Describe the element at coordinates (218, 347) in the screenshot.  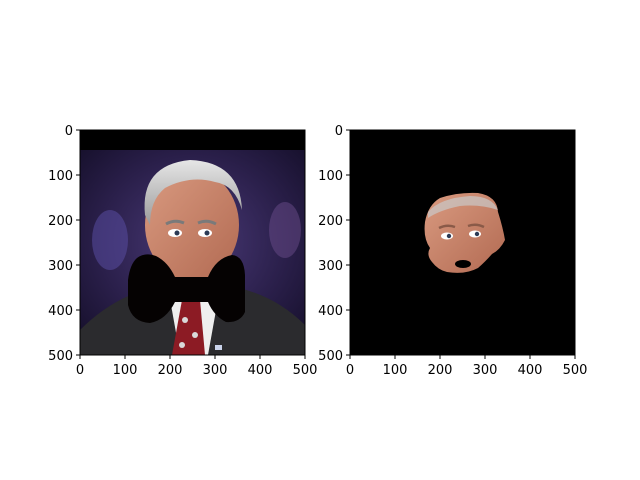
I see `lapel-pin` at that location.